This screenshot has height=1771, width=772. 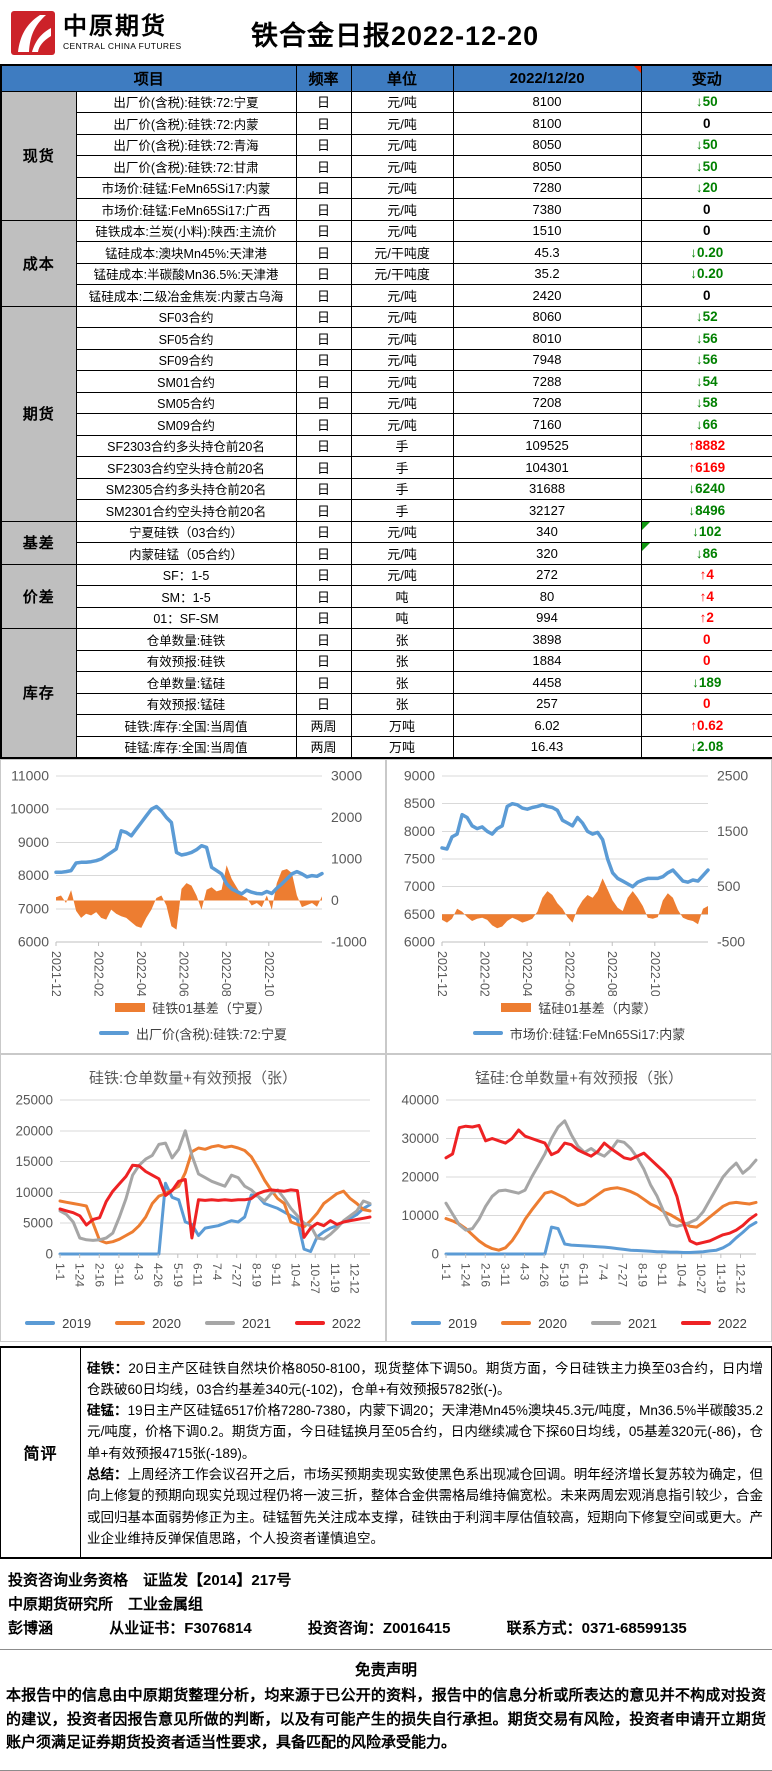 What do you see at coordinates (525, 1272) in the screenshot?
I see `svg-text: 4-3` at bounding box center [525, 1272].